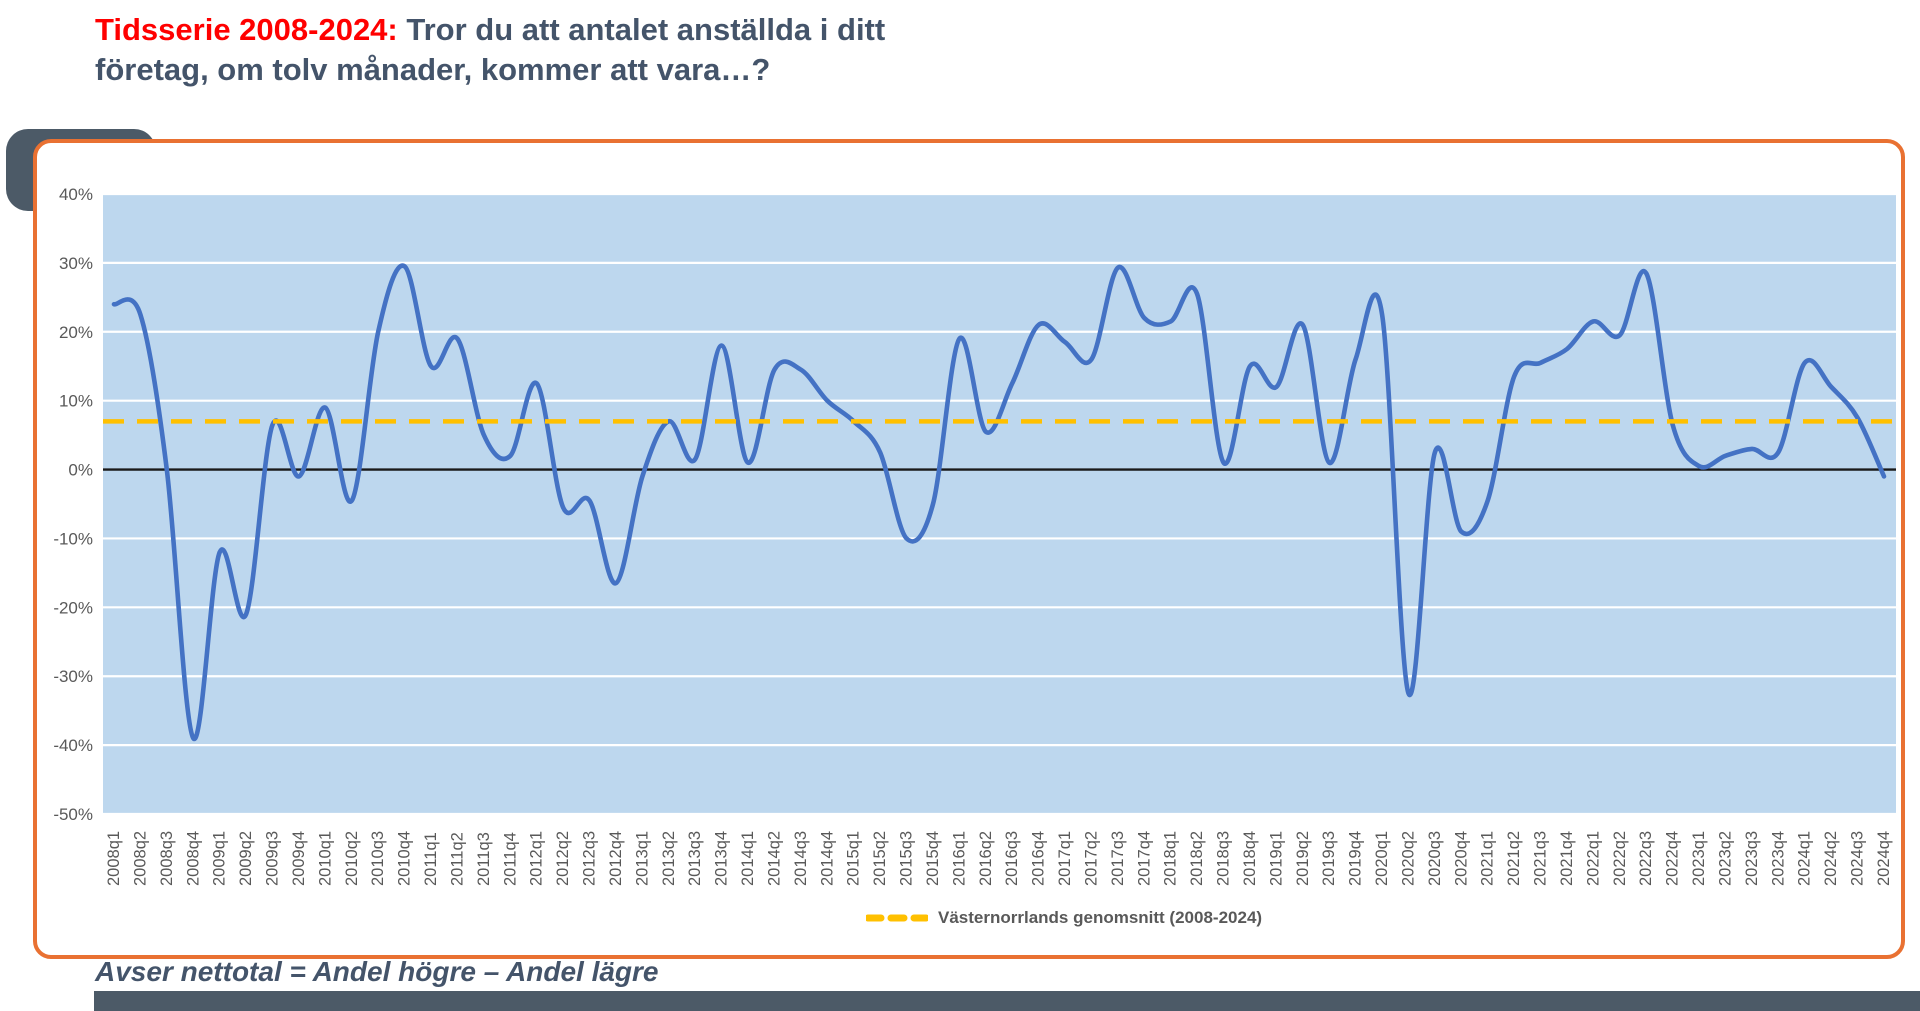  What do you see at coordinates (1171, 858) in the screenshot?
I see `x-tick-label: 2018q1` at bounding box center [1171, 858].